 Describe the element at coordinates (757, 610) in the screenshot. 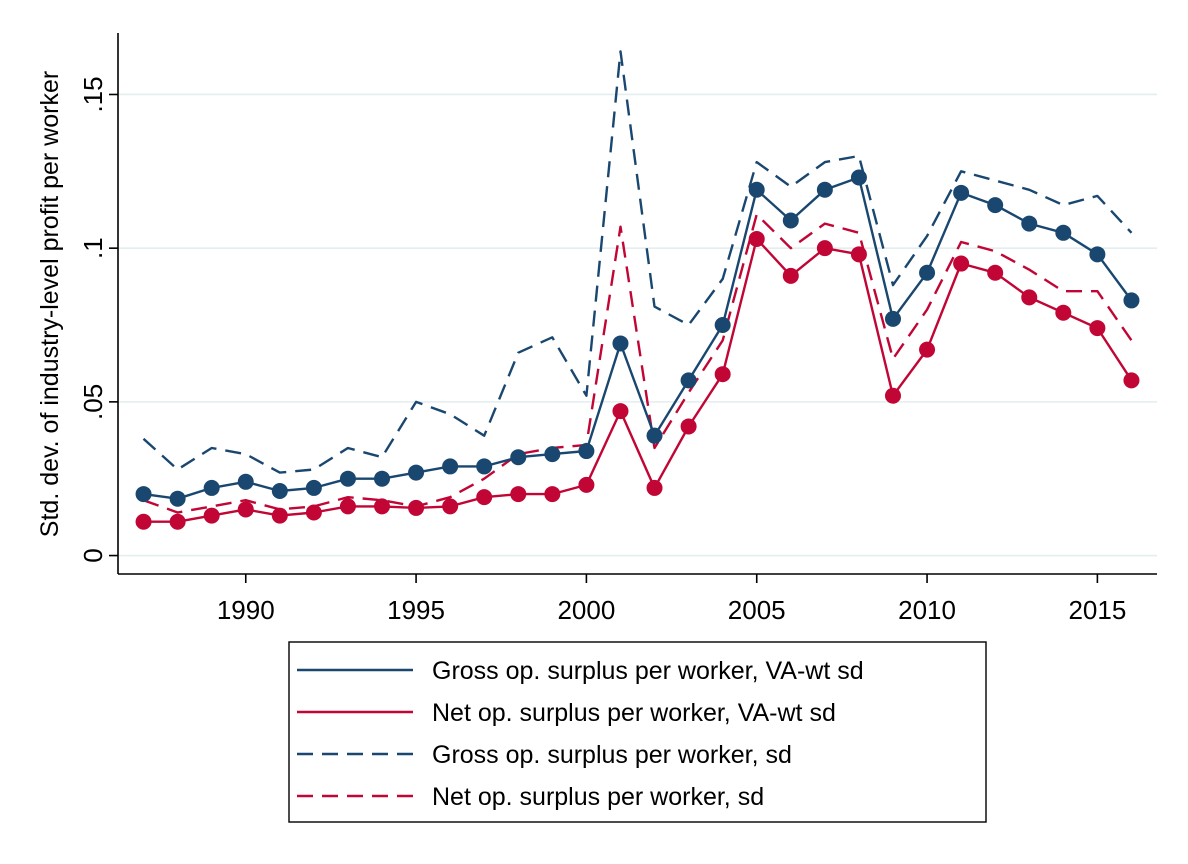

I see `x-tick-label: 2005` at that location.